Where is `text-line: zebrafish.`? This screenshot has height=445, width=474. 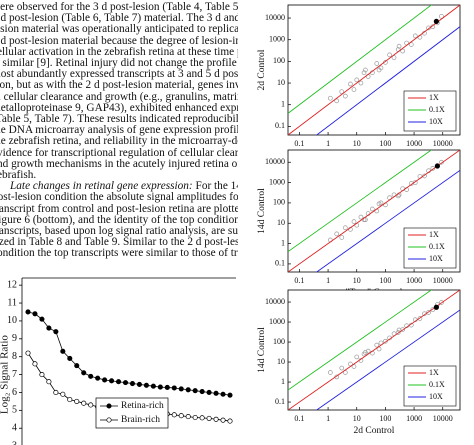
text-line: zebrafish. is located at coordinates (119, 175).